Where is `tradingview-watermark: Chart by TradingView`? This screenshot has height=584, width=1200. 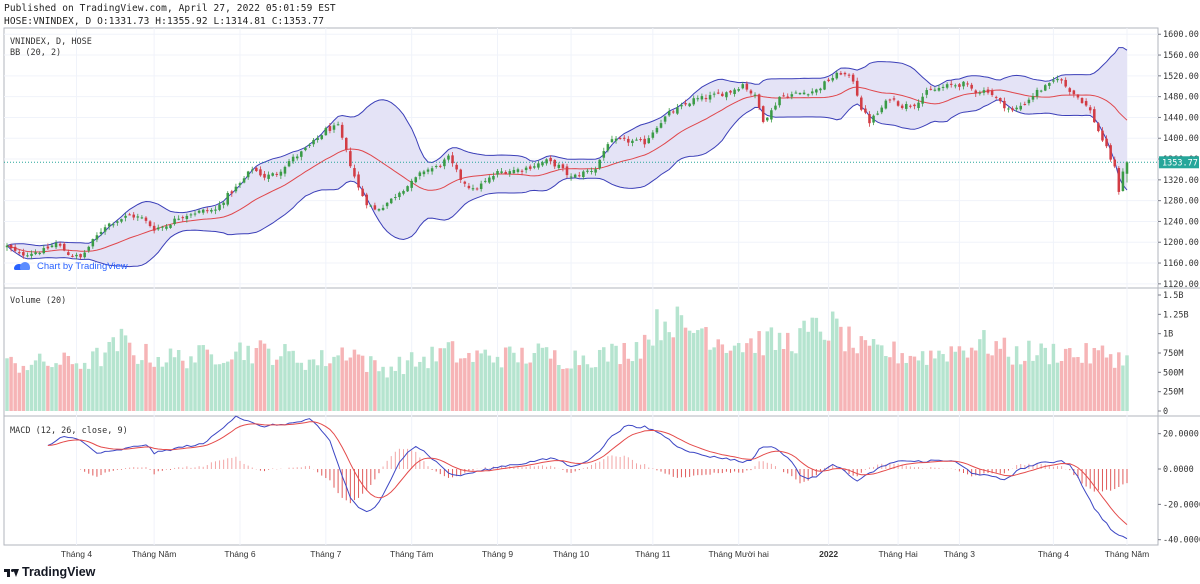 tradingview-watermark: Chart by TradingView is located at coordinates (71, 266).